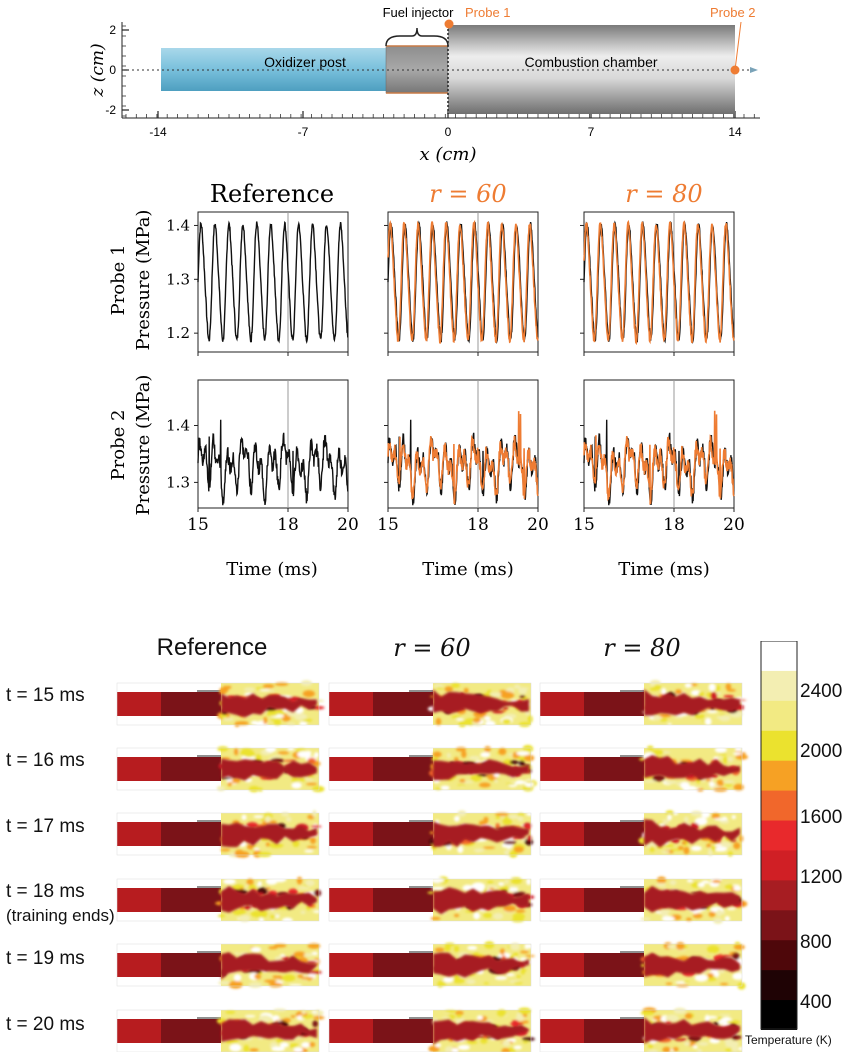 The height and width of the screenshot is (1052, 854). What do you see at coordinates (821, 817) in the screenshot?
I see `colorbar-tick-1600: 1600` at bounding box center [821, 817].